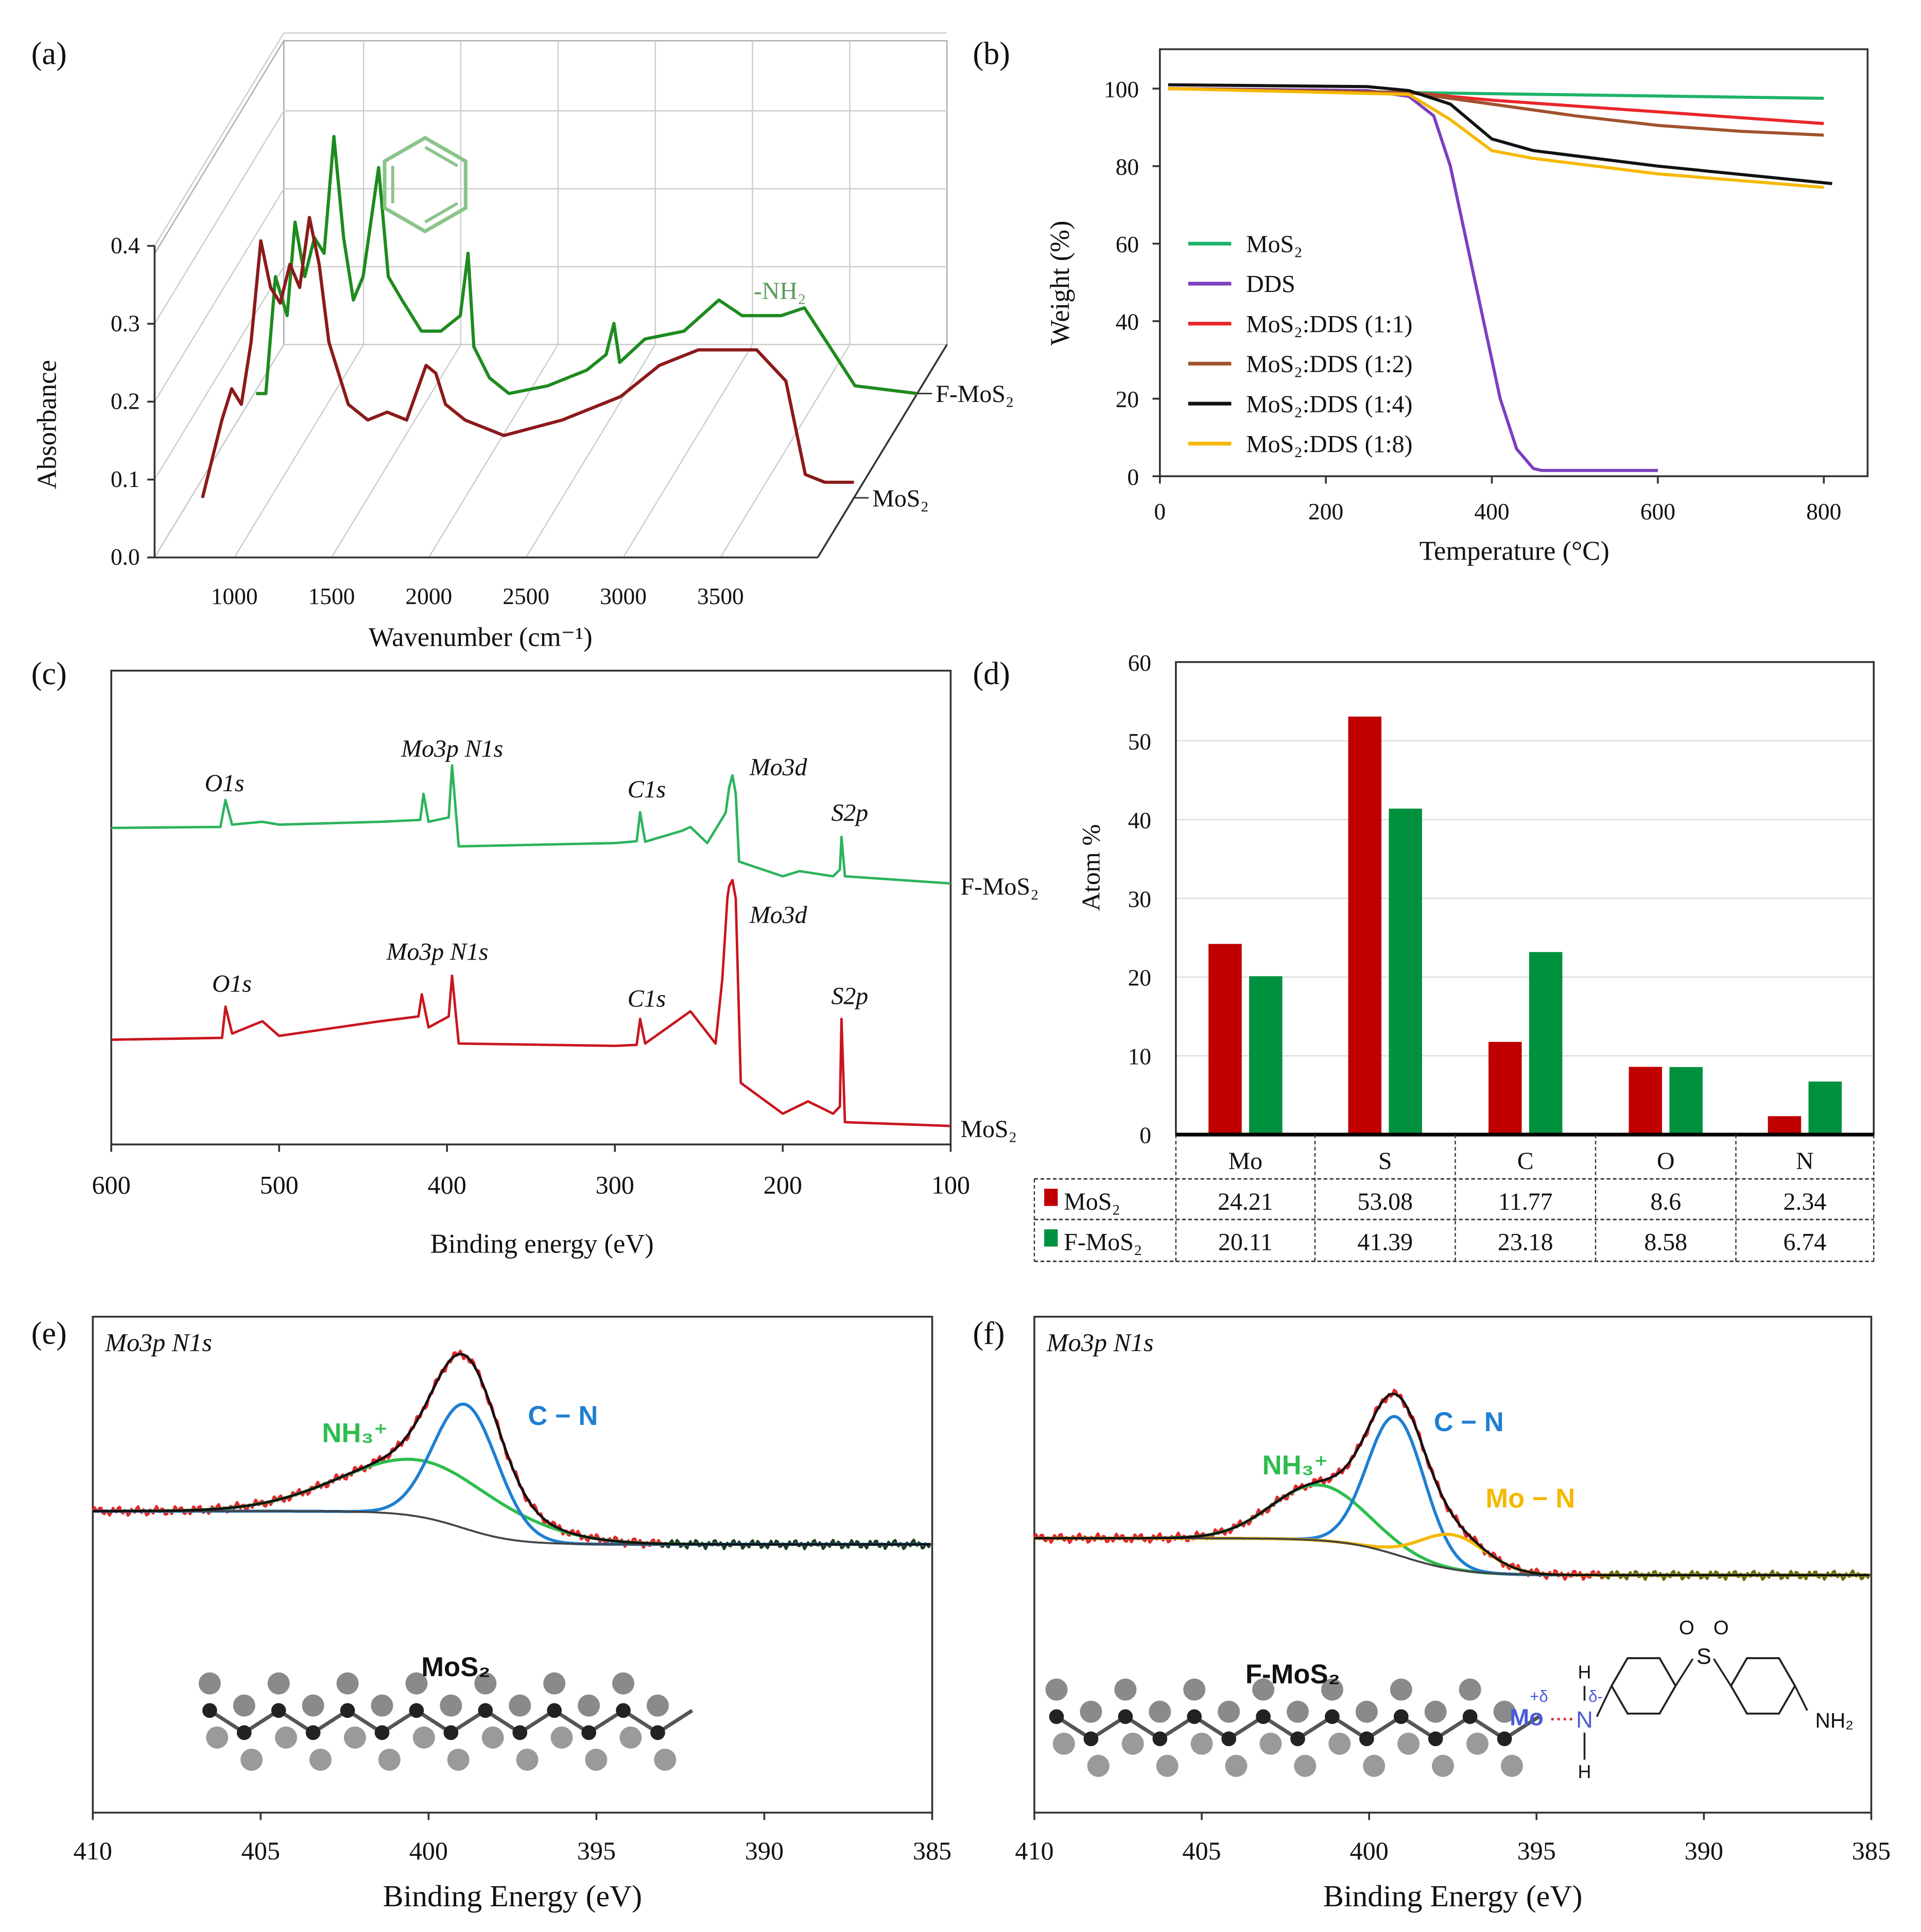 The height and width of the screenshot is (1932, 1921). What do you see at coordinates (1806, 1242) in the screenshot?
I see `table-cell: 6.74` at bounding box center [1806, 1242].